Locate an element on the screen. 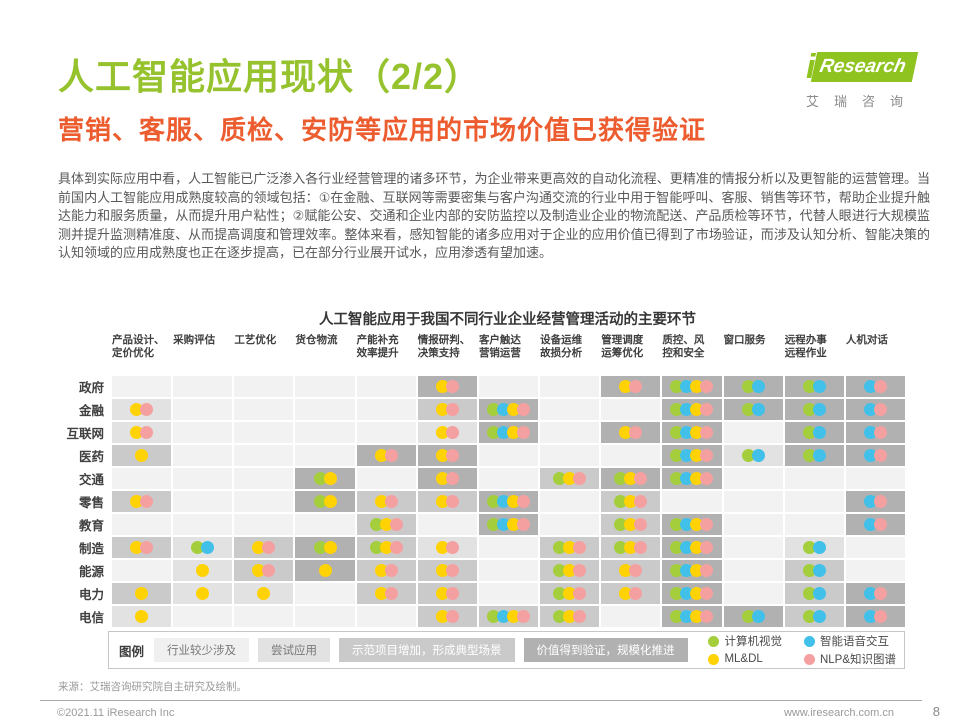 This screenshot has width=960, height=720. column-header: 产能补充 效率提升 is located at coordinates (377, 346).